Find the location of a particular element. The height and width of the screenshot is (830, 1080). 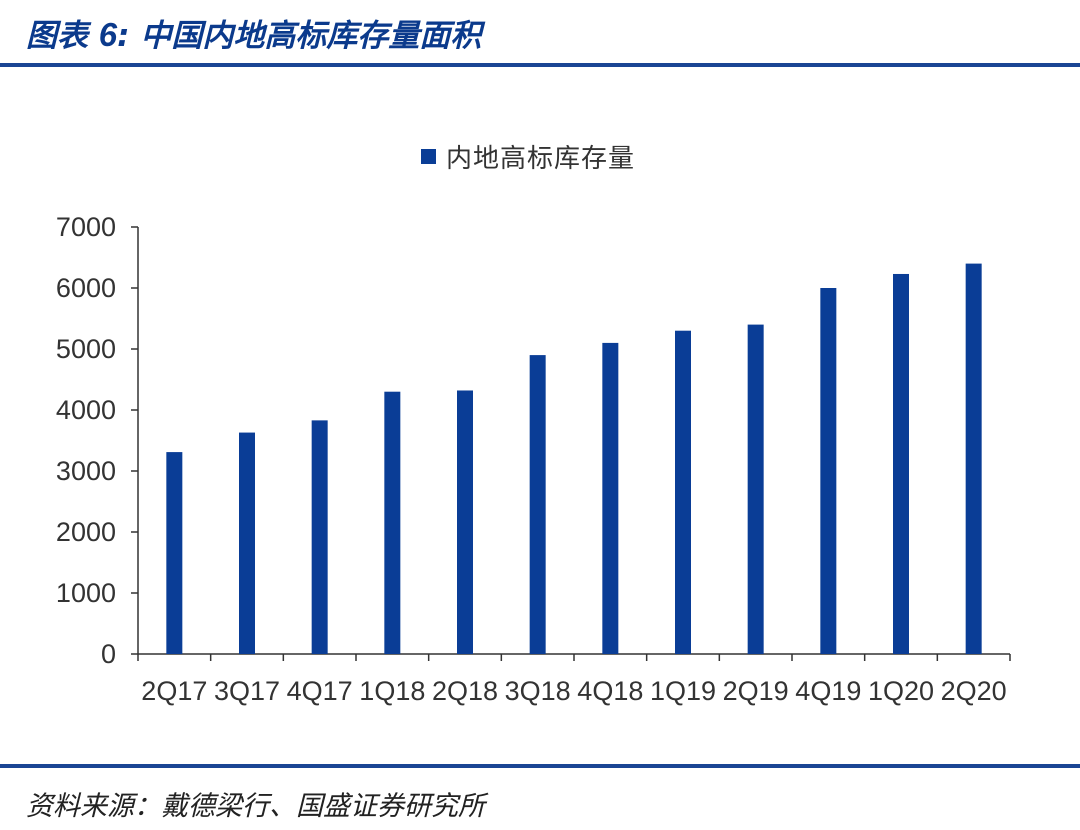

bar-4Q17 is located at coordinates (319, 537).